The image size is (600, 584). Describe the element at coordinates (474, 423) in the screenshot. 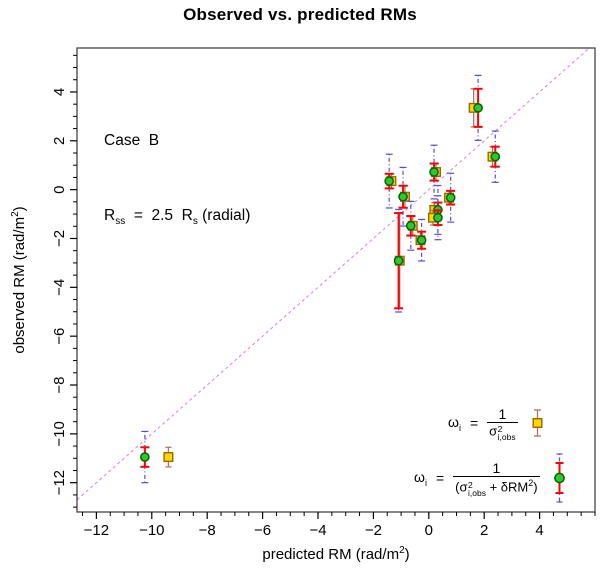

I see `legend-equals-1: =` at that location.